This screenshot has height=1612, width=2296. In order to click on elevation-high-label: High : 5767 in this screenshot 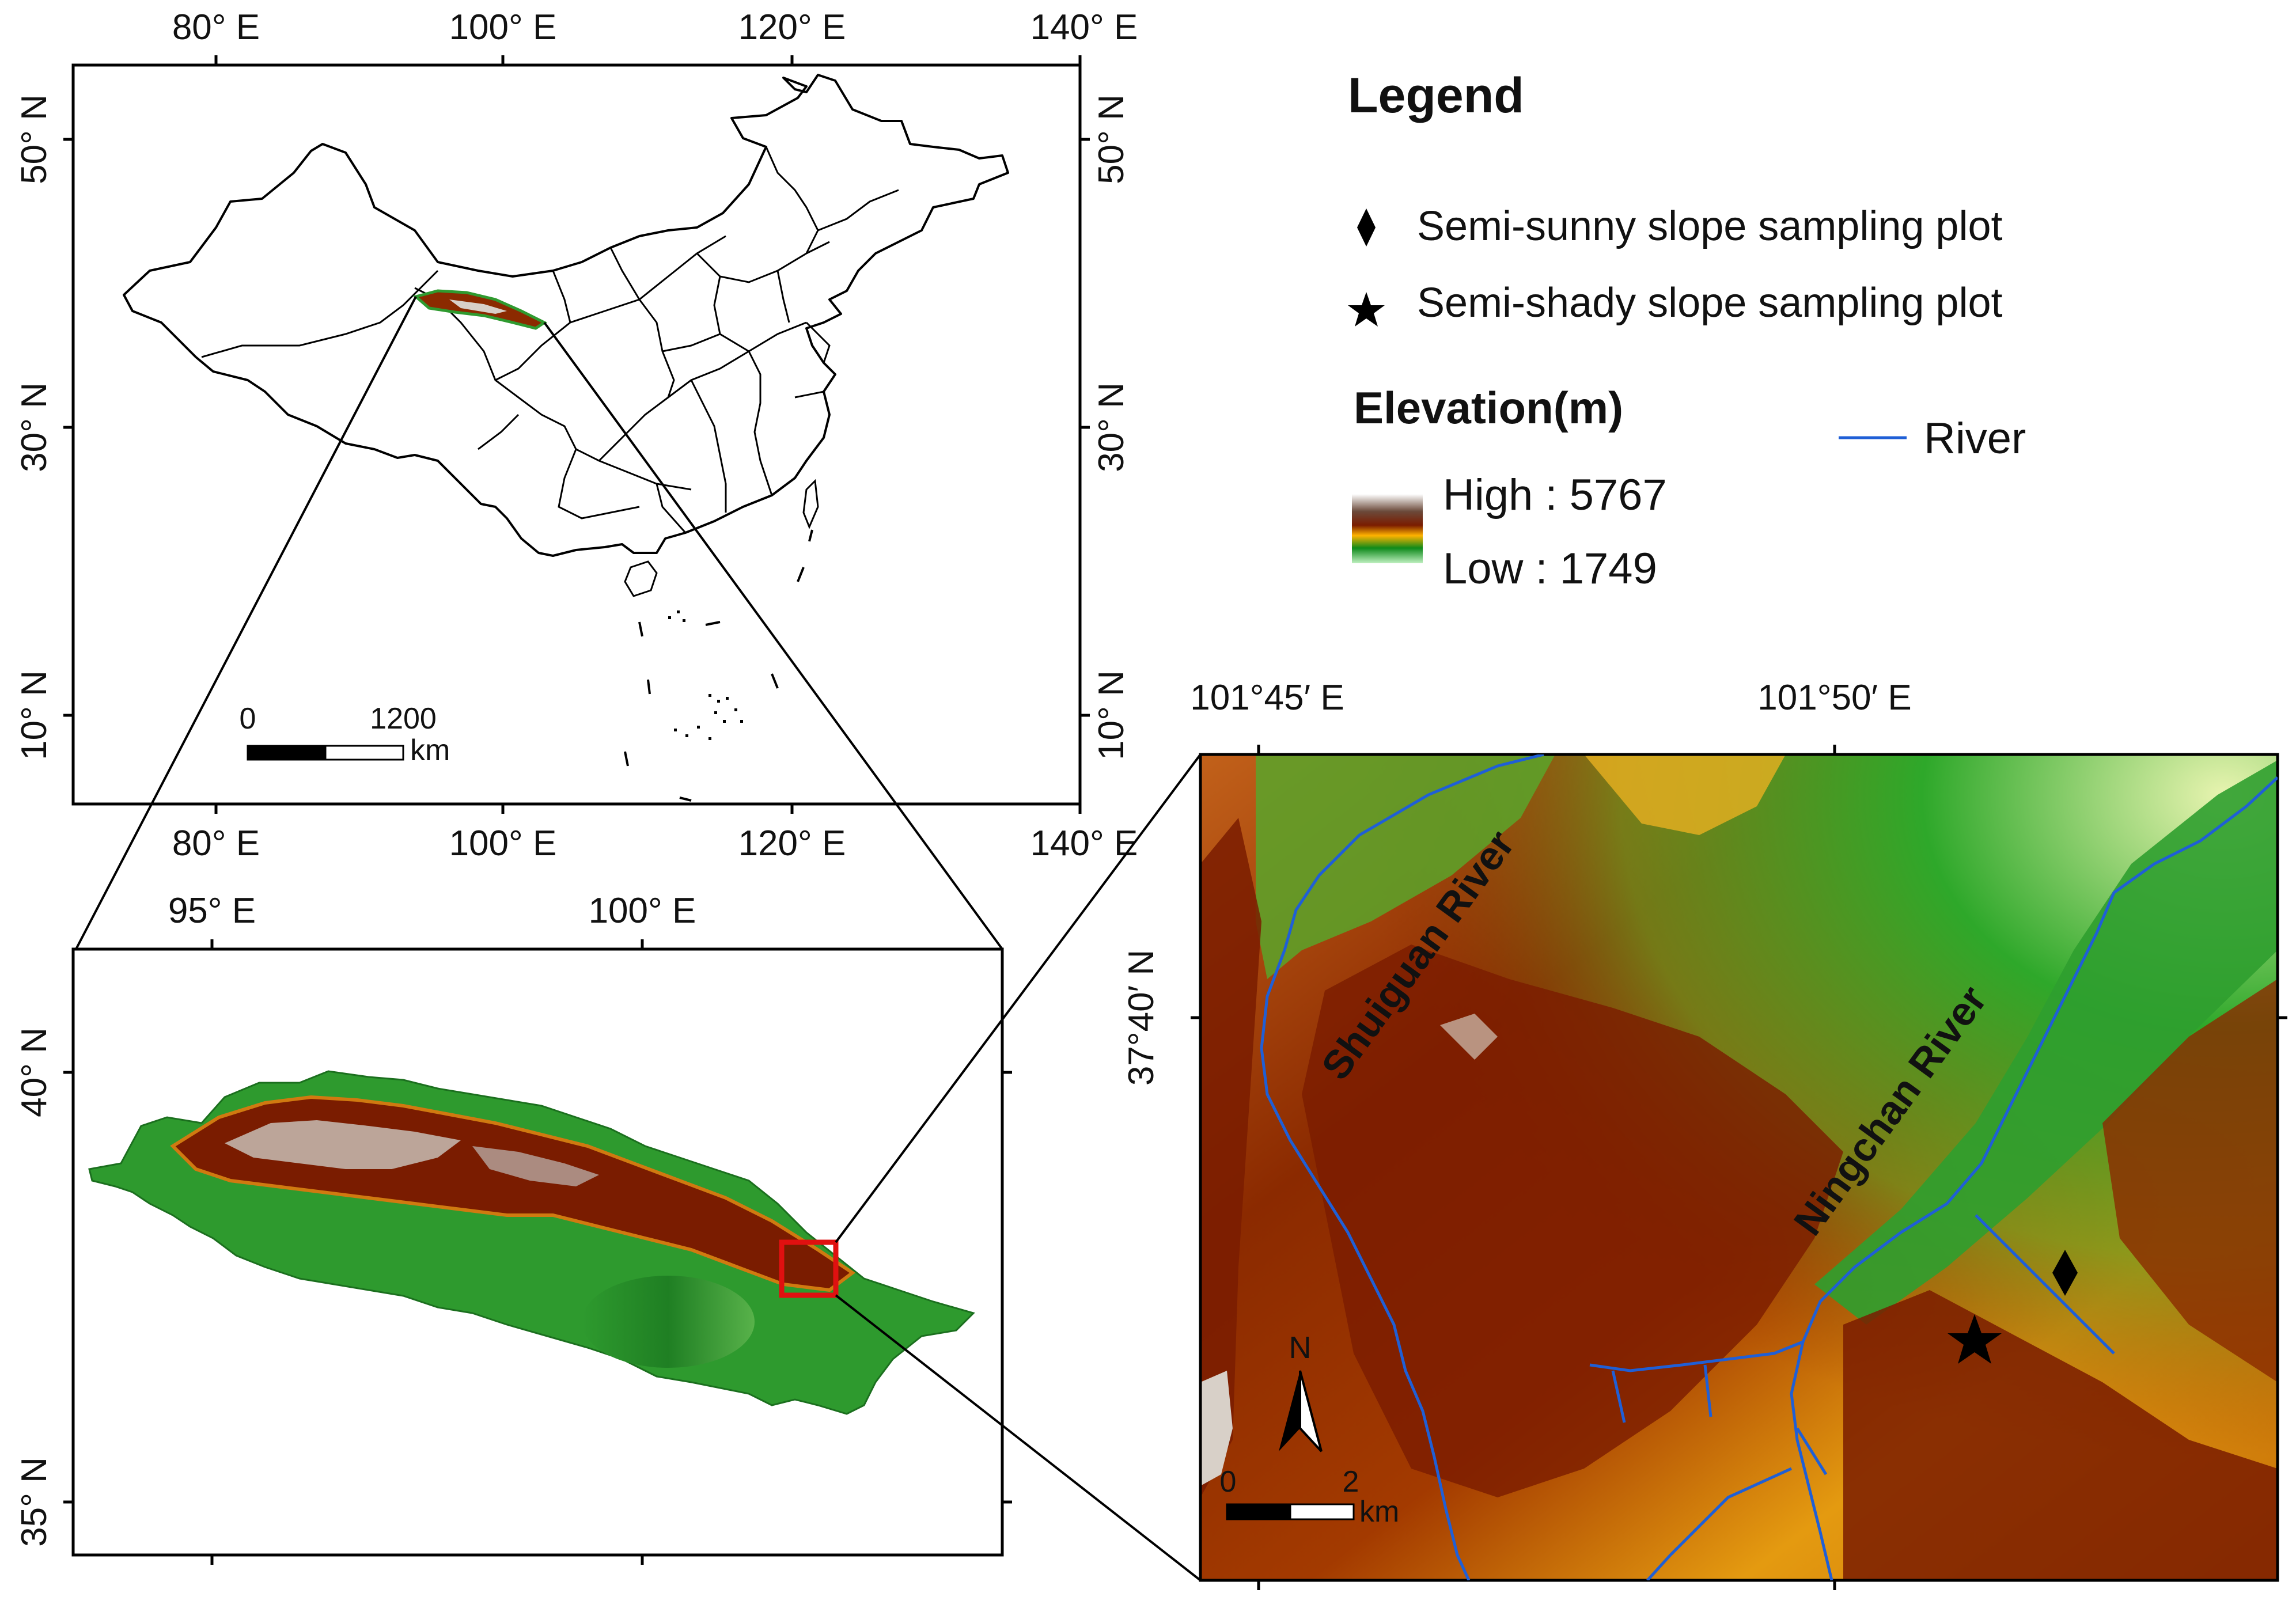, I will do `click(1555, 495)`.